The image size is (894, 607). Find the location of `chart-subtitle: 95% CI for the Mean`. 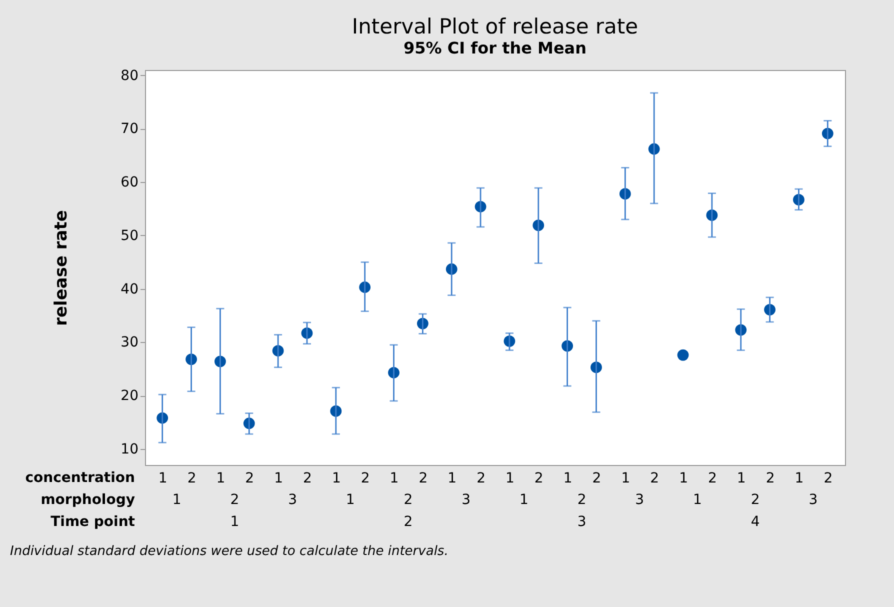

chart-subtitle: 95% CI for the Mean is located at coordinates (495, 48).